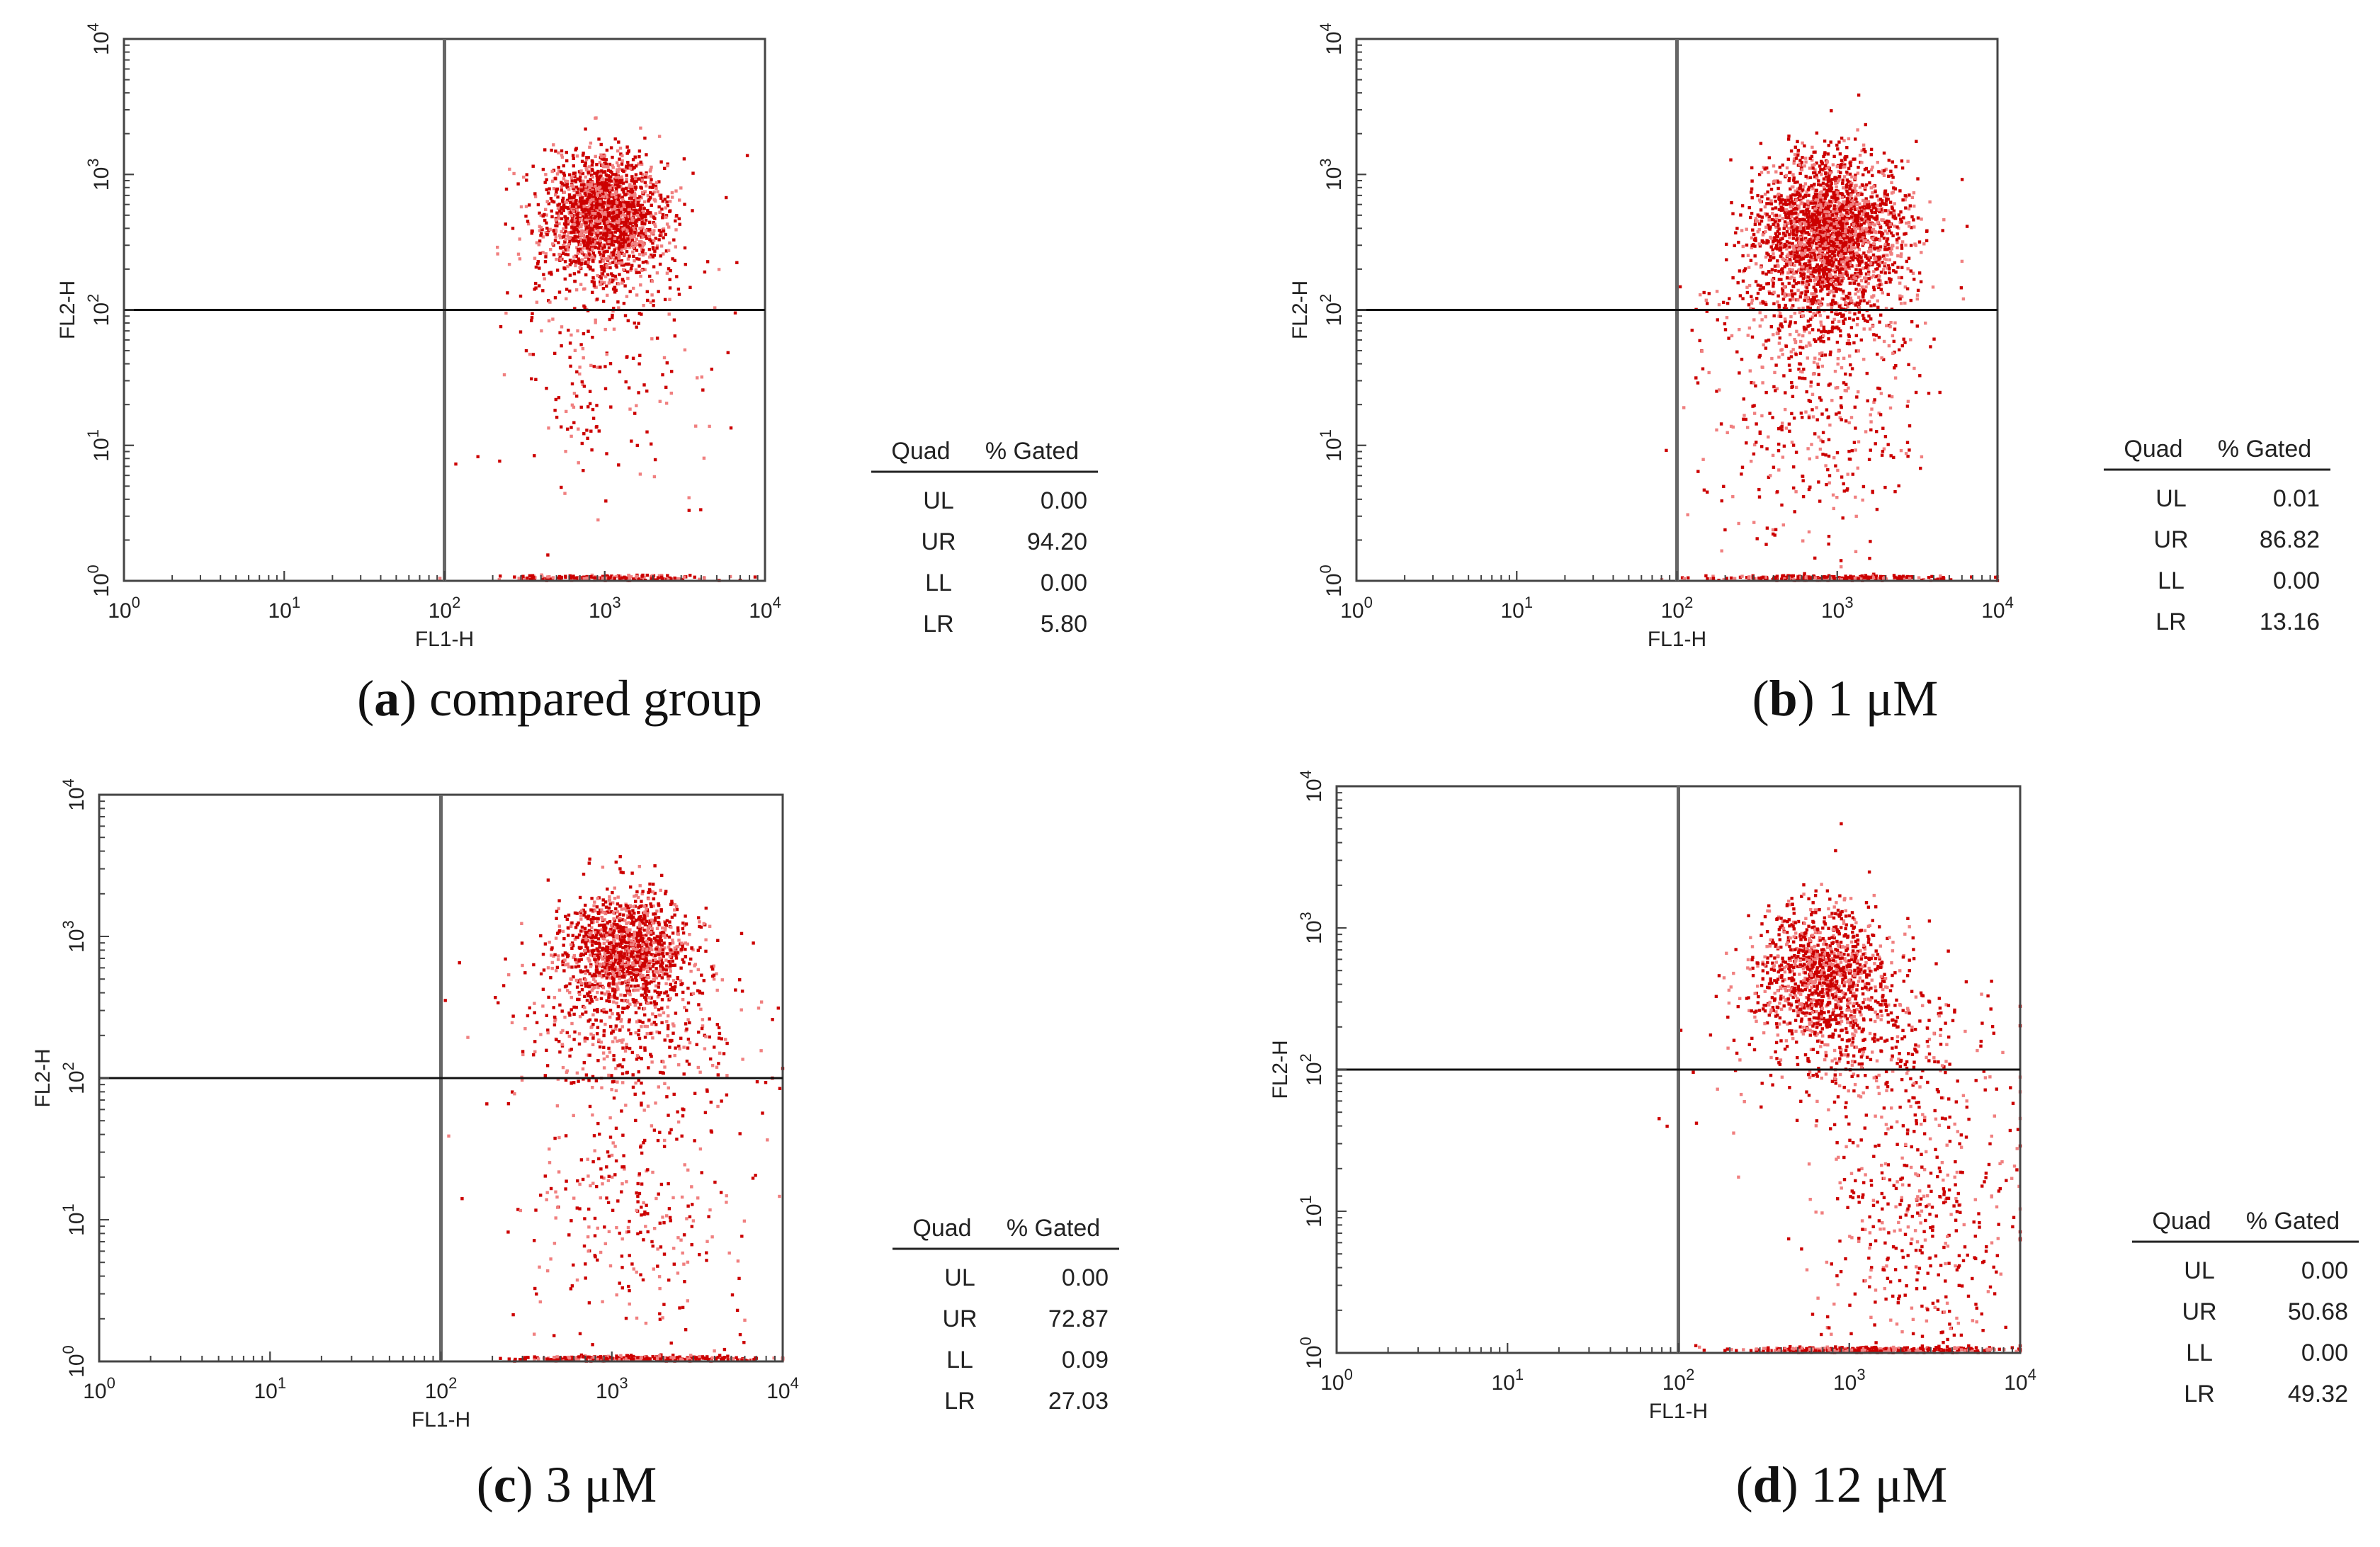 Image resolution: width=2380 pixels, height=1547 pixels. Describe the element at coordinates (99, 175) in the screenshot. I see `y-tick-label: 103` at that location.